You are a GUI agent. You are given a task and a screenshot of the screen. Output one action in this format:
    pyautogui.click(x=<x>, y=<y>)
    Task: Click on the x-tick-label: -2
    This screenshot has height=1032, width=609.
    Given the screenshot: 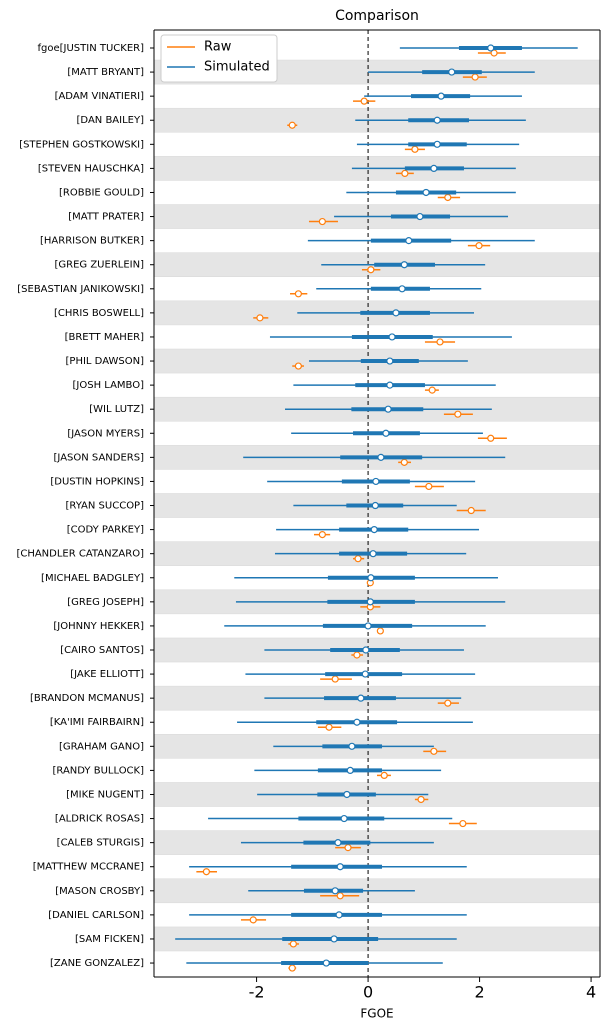 What is the action you would take?
    pyautogui.click(x=257, y=992)
    